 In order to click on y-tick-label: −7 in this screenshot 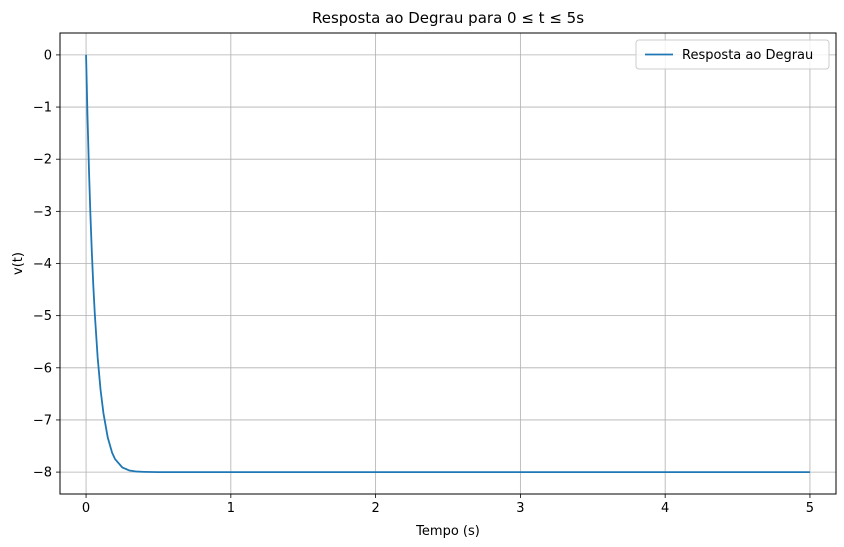, I will do `click(42, 420)`.